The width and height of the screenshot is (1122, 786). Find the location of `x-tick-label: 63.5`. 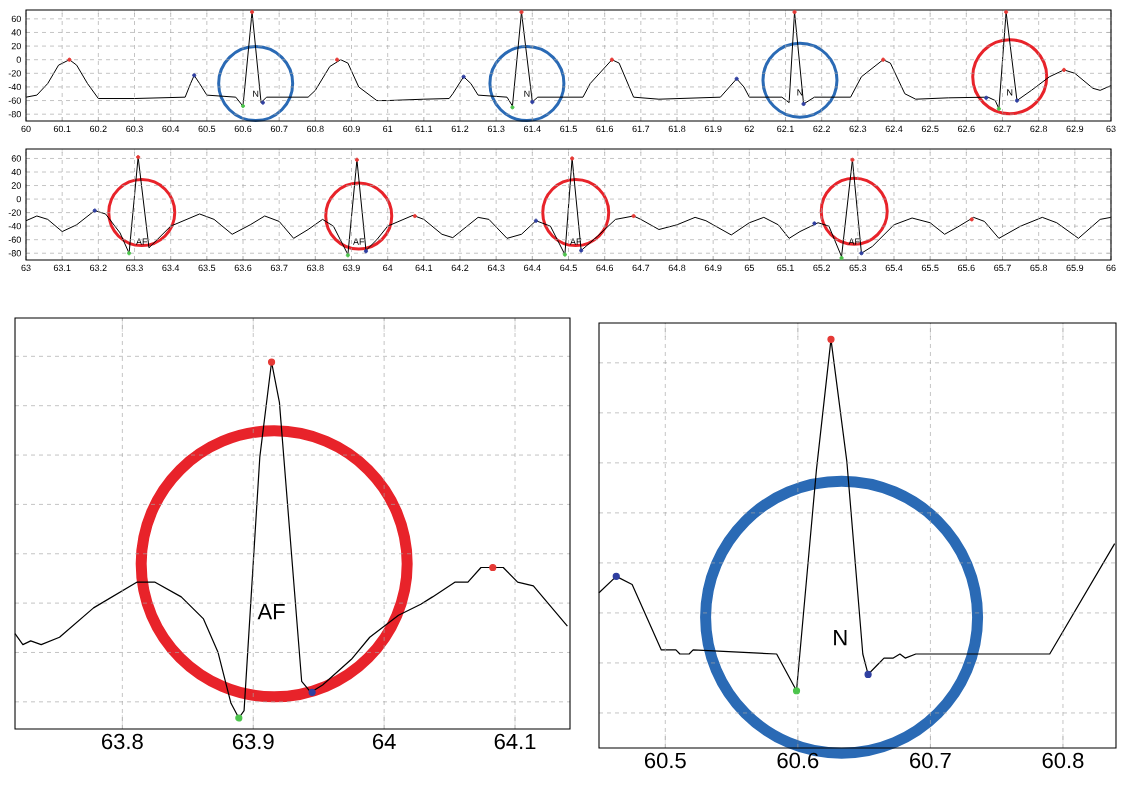

x-tick-label: 63.5 is located at coordinates (207, 268).